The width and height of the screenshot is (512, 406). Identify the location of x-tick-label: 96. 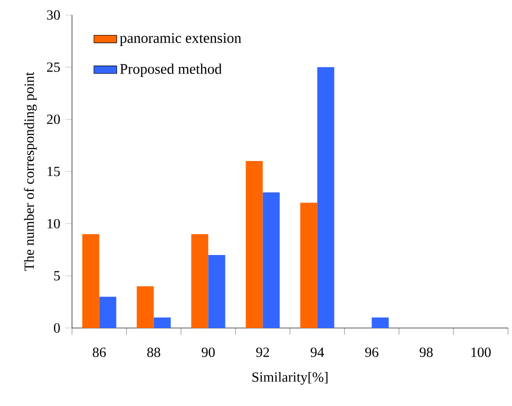
(371, 352).